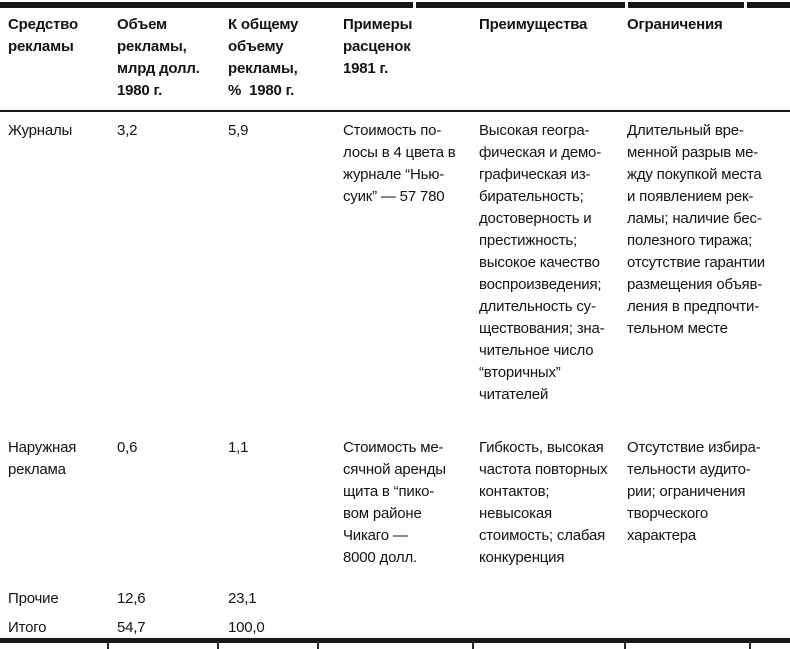 This screenshot has height=649, width=790. I want to click on table-top-border, so click(395, 5).